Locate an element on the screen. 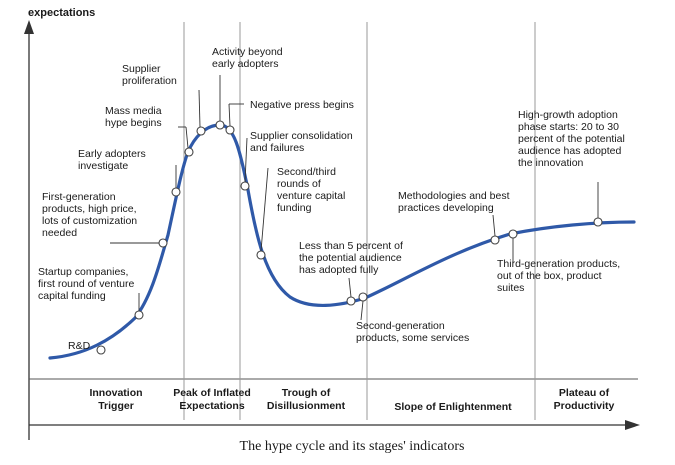 The height and width of the screenshot is (465, 675). marker-second-gen is located at coordinates (363, 297).